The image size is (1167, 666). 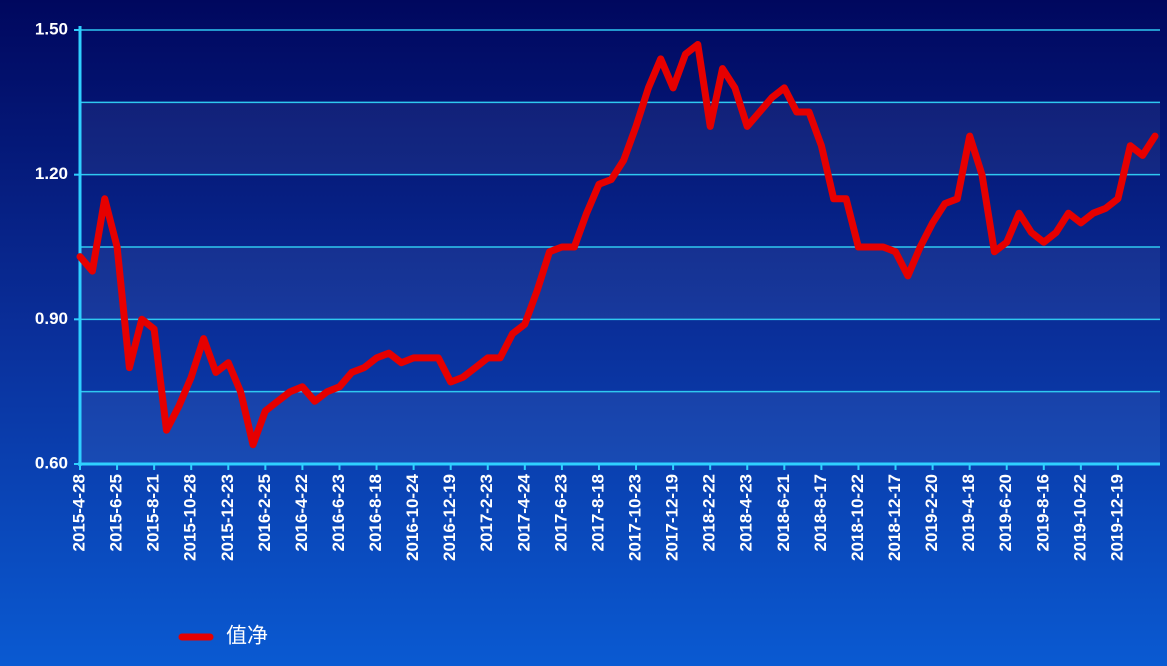 What do you see at coordinates (449, 517) in the screenshot?
I see `x-tick-label: 2016-12-19` at bounding box center [449, 517].